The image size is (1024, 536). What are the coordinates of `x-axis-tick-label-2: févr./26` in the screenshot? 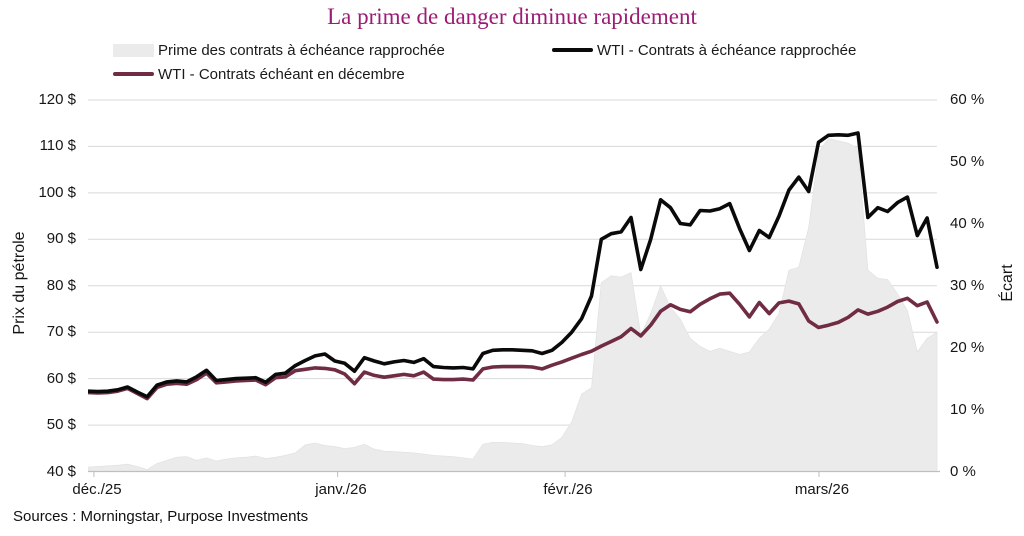 It's located at (568, 489).